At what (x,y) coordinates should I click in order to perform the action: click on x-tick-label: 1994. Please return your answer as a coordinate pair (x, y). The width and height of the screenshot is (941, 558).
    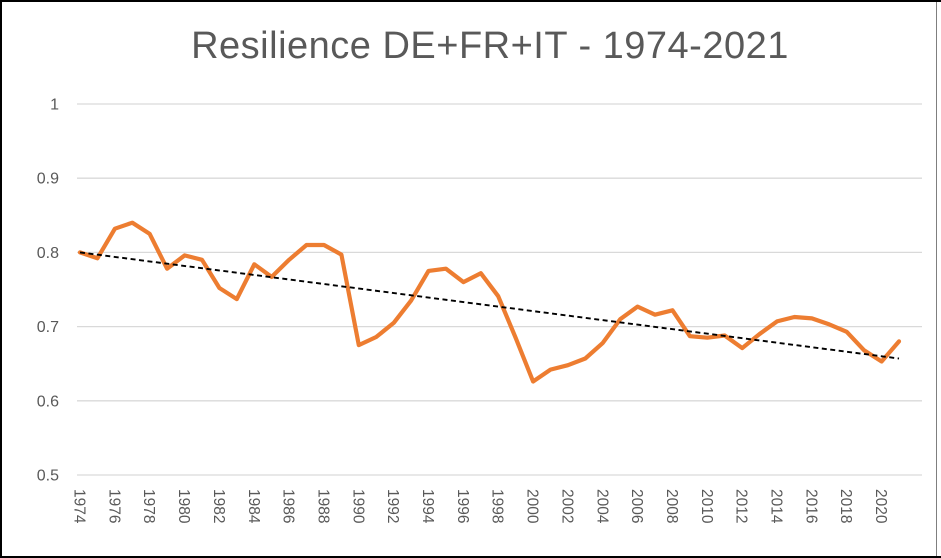
    Looking at the image, I should click on (427, 506).